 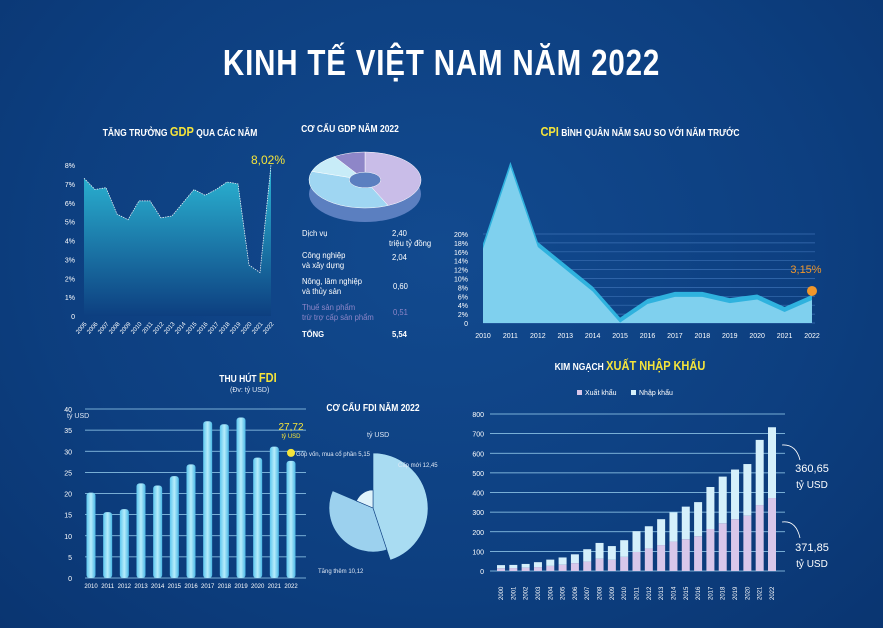 I want to click on gdp-item-label: Nông, lâm nghiệp và thủy sản, so click(x=332, y=286).